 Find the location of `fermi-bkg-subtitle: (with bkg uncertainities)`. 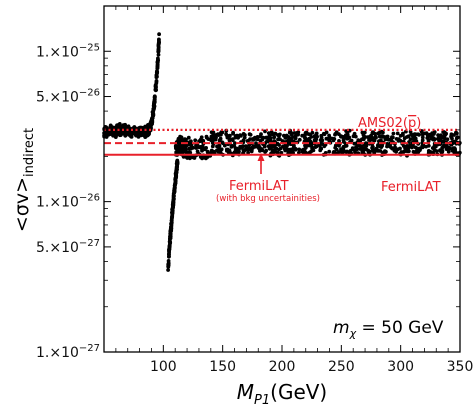

fermi-bkg-subtitle: (with bkg uncertainities) is located at coordinates (268, 199).